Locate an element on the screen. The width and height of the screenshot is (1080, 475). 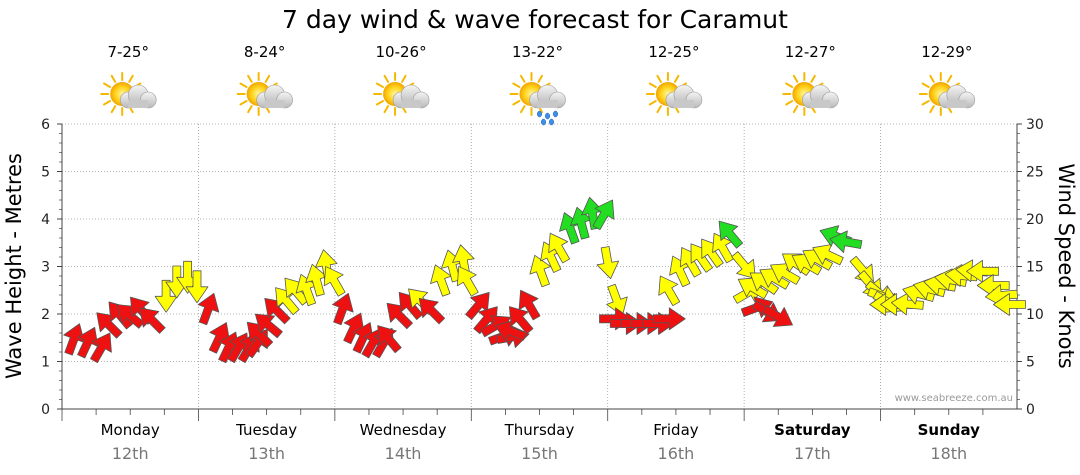
day-temperature: 8-24° is located at coordinates (265, 52).